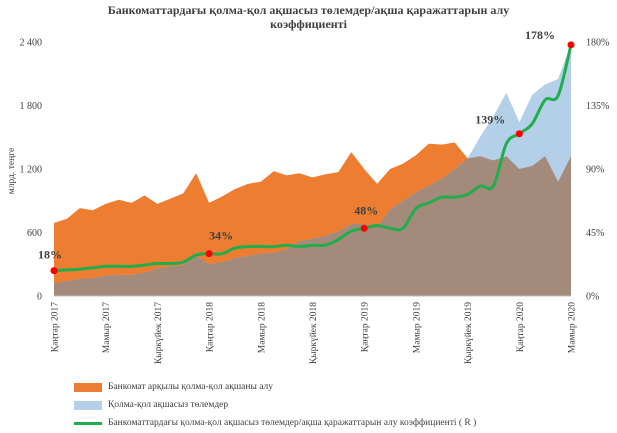  What do you see at coordinates (417, 327) in the screenshot?
I see `x-tick-label: Мамыр 2019` at bounding box center [417, 327].